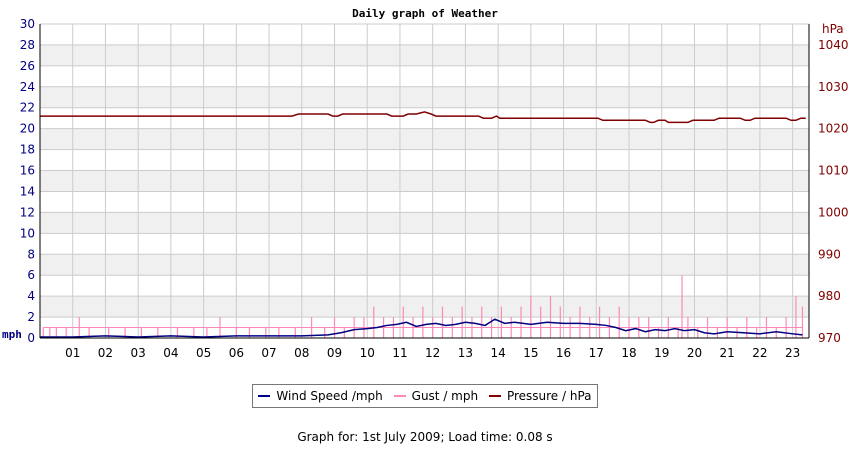 The height and width of the screenshot is (450, 850). Describe the element at coordinates (301, 353) in the screenshot. I see `x-tick-label: 08` at that location.